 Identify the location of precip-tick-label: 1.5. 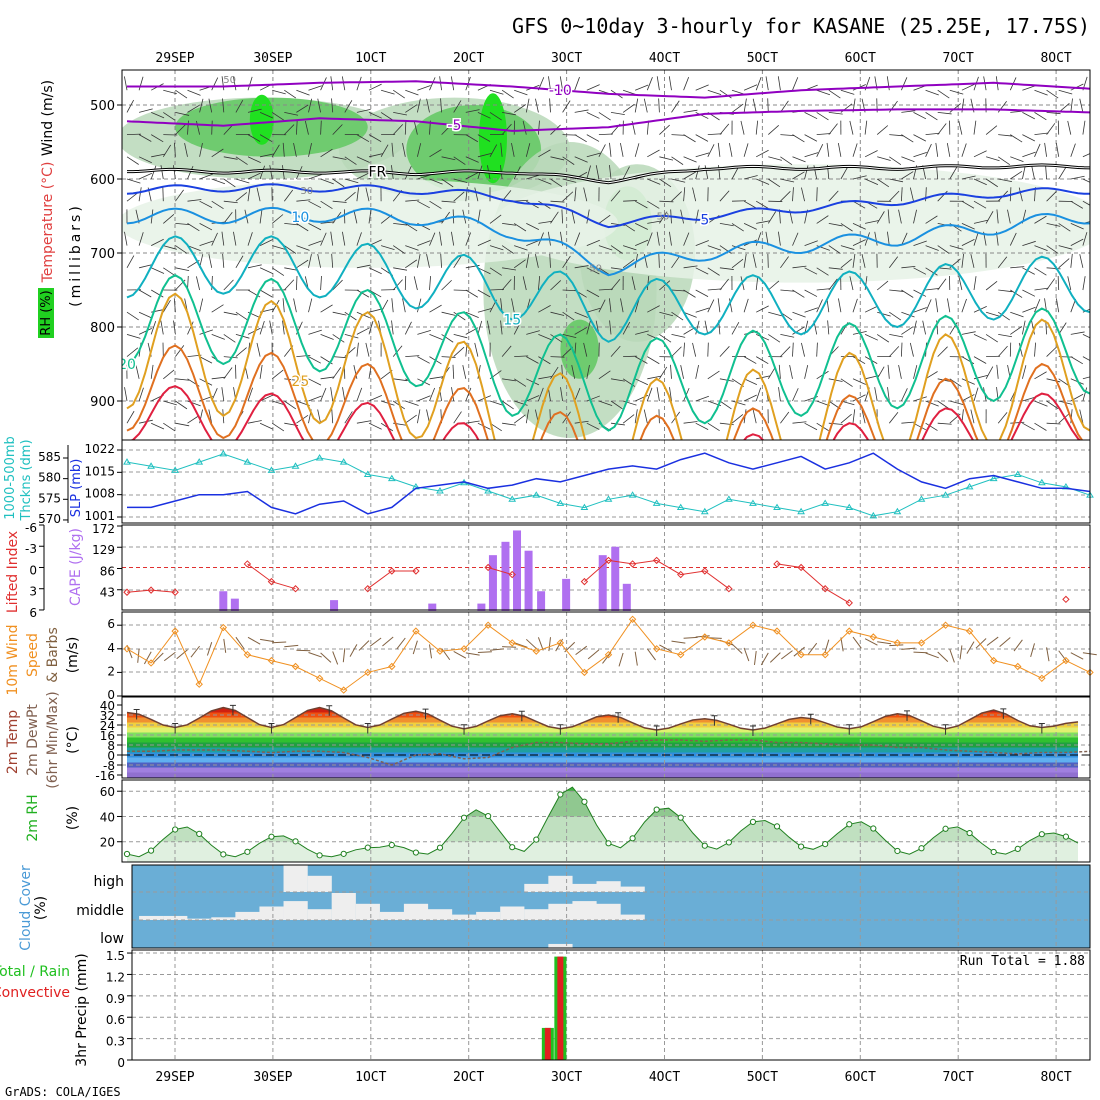
(115, 956).